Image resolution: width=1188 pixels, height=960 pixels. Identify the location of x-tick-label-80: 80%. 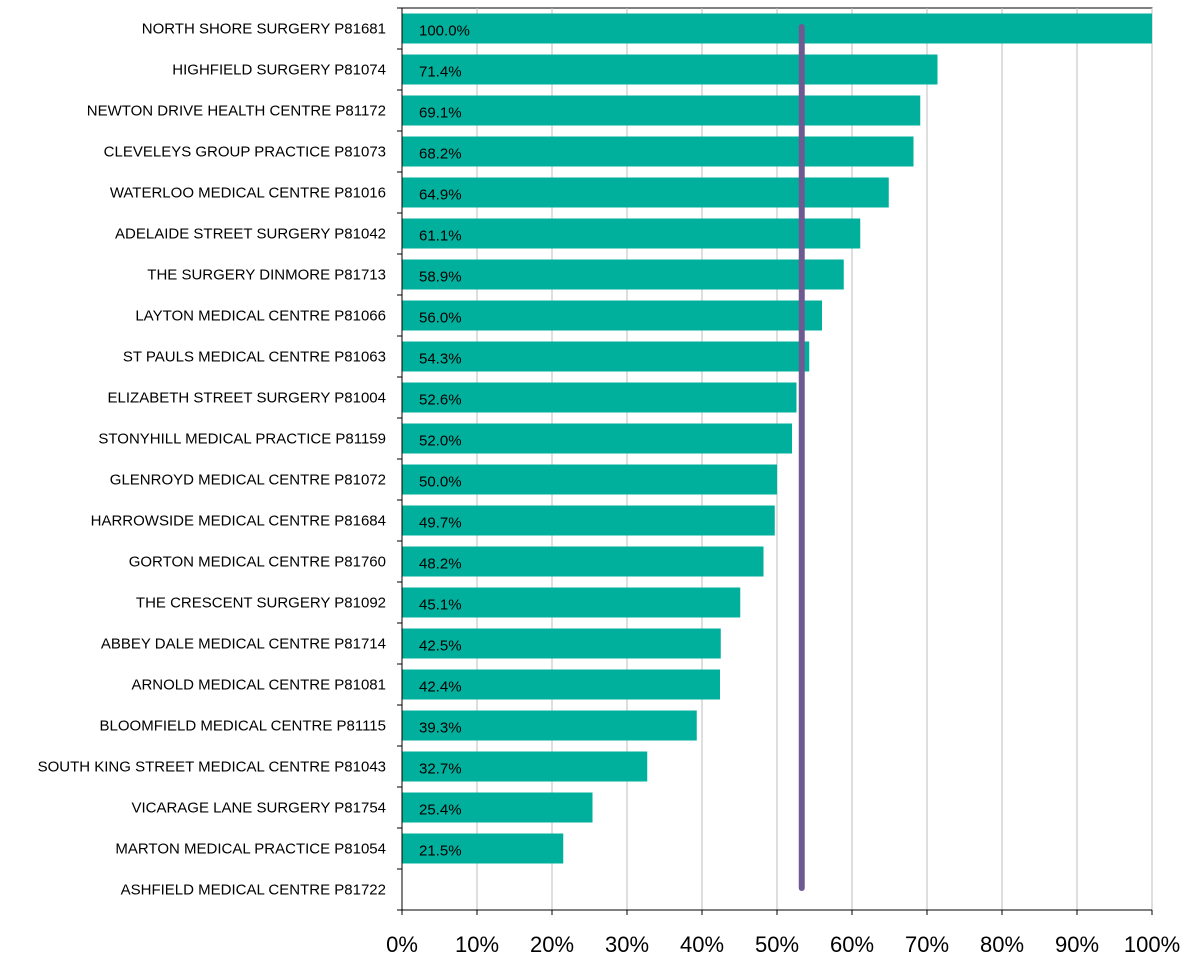
(1002, 943).